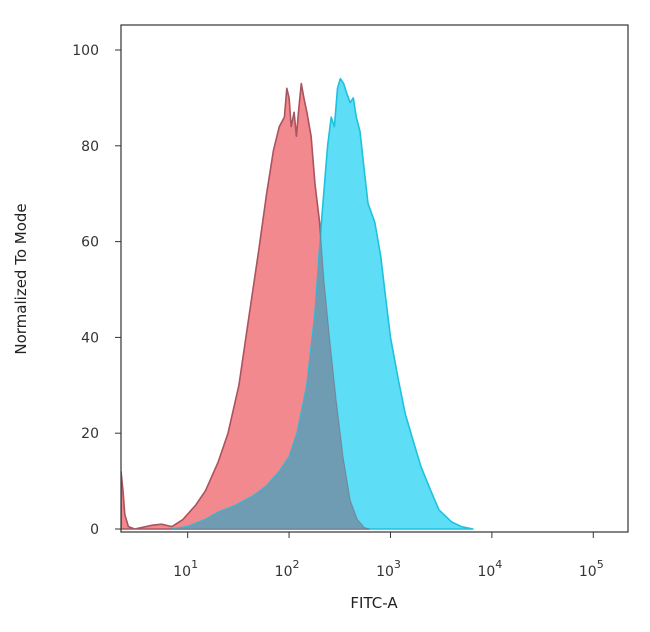 This screenshot has width=650, height=632. Describe the element at coordinates (287, 569) in the screenshot. I see `x-tick-label: 10²` at that location.